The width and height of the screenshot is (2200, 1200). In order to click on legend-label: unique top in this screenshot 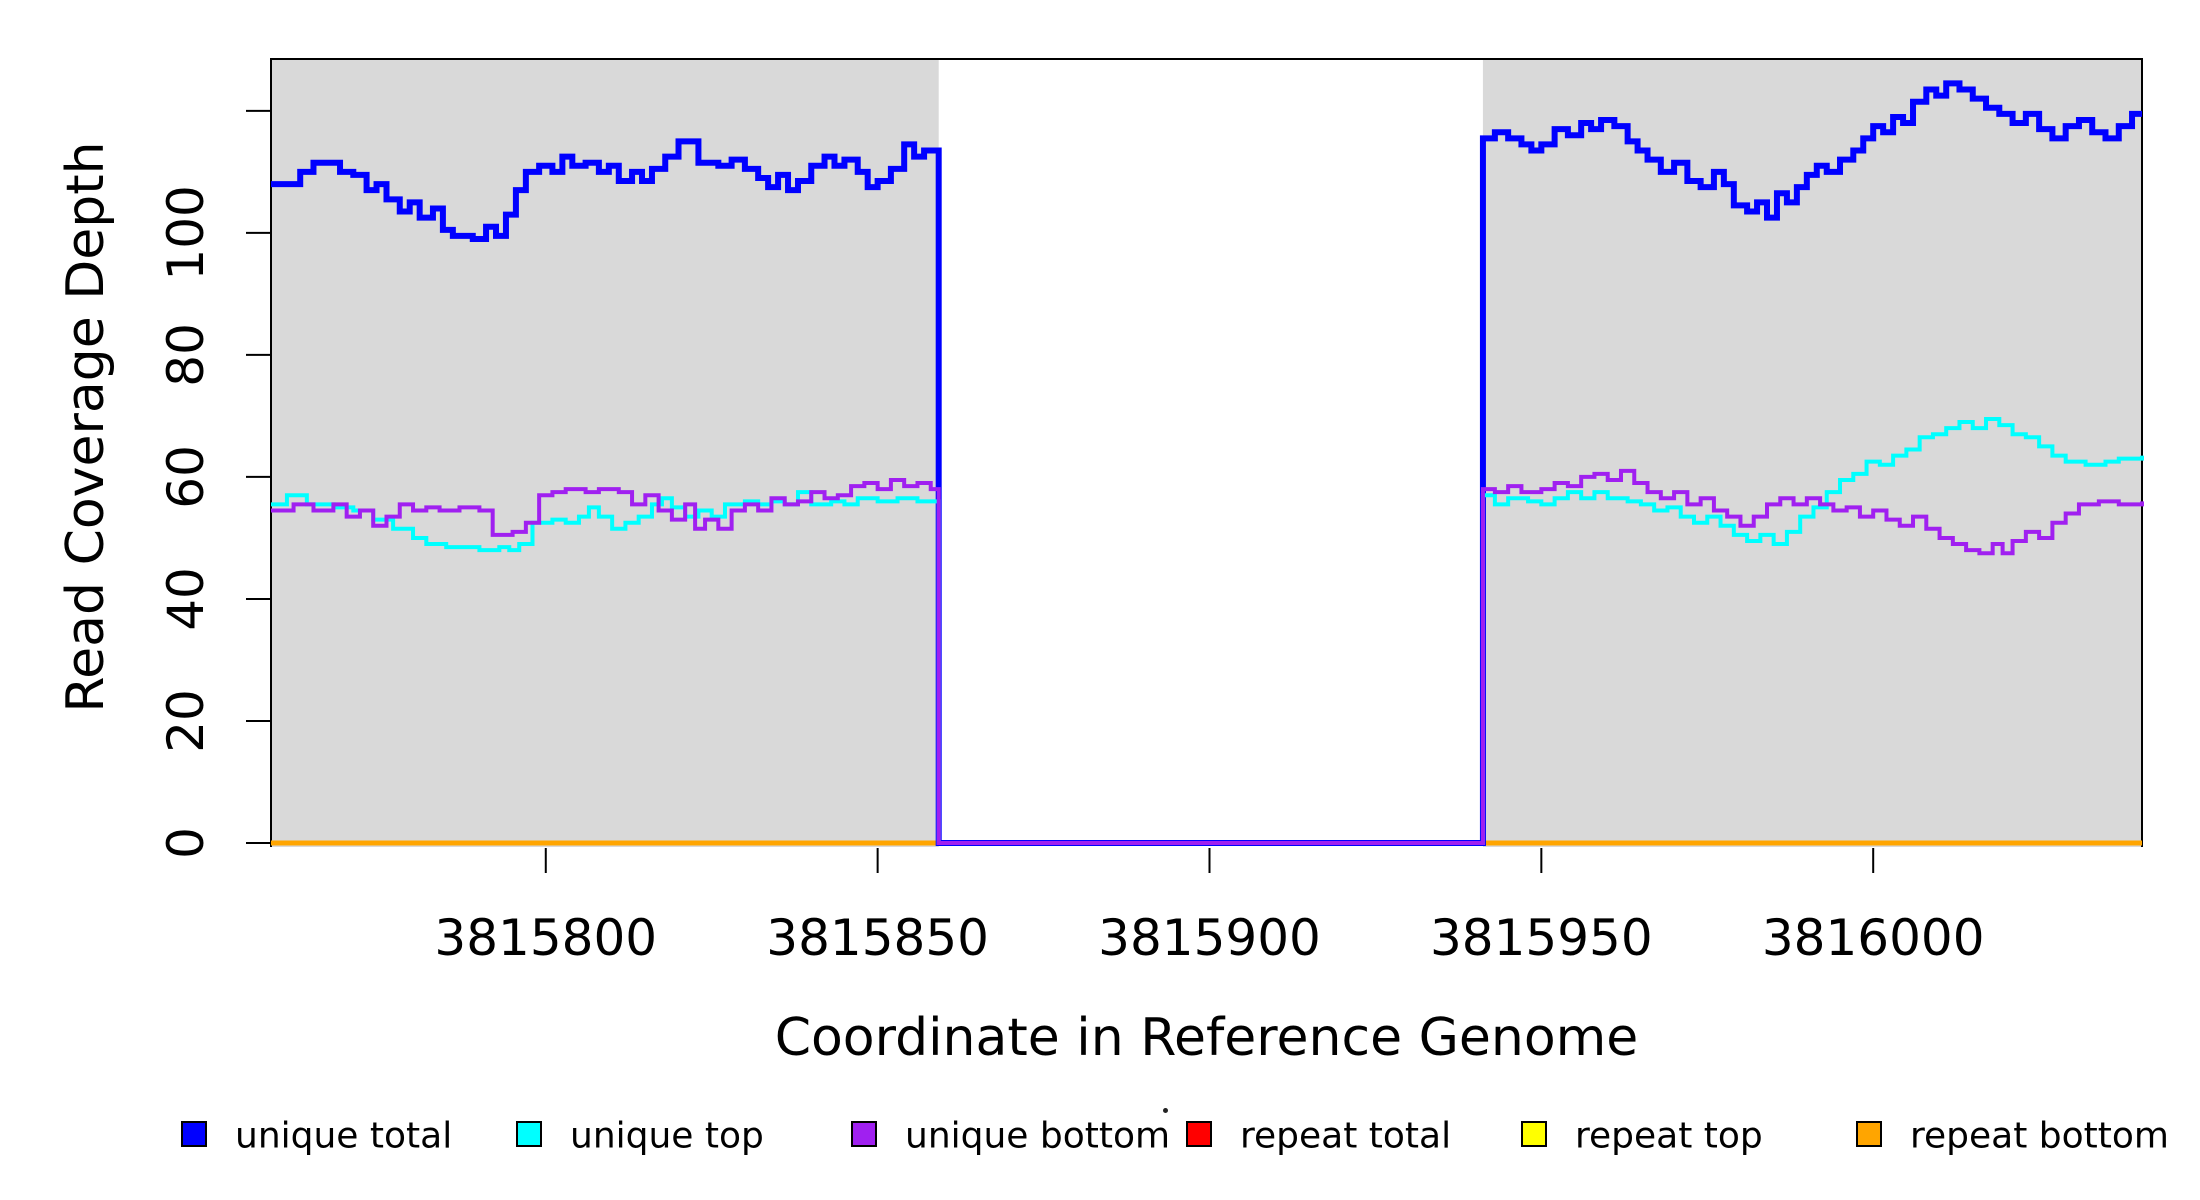, I will do `click(667, 1136)`.